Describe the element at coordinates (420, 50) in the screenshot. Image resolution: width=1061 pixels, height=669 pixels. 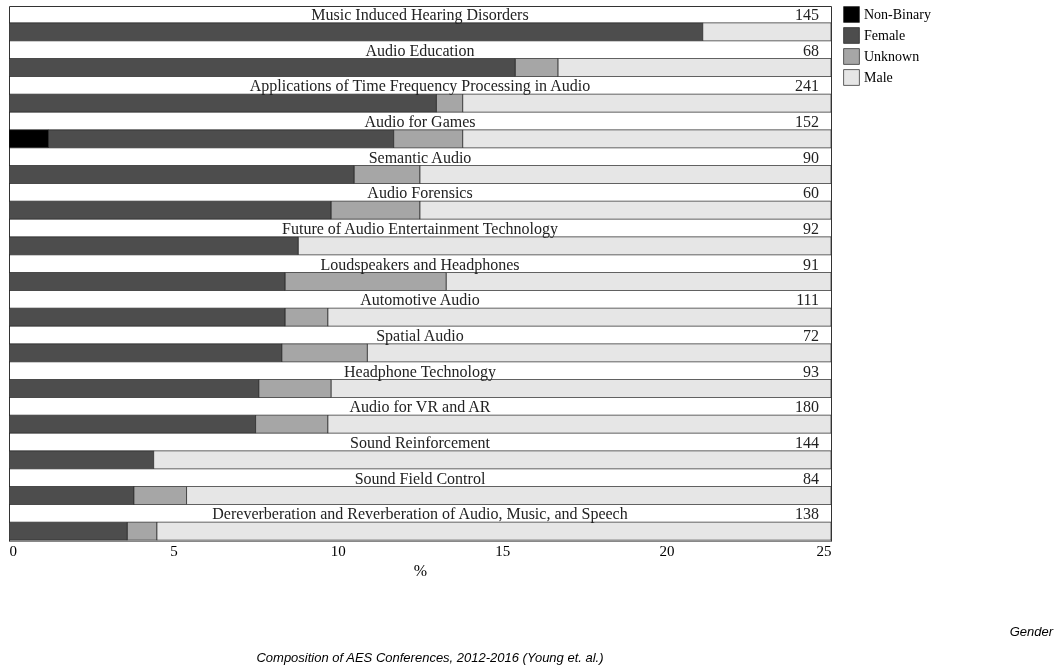
I see `y-tick-label: Audio Education` at that location.